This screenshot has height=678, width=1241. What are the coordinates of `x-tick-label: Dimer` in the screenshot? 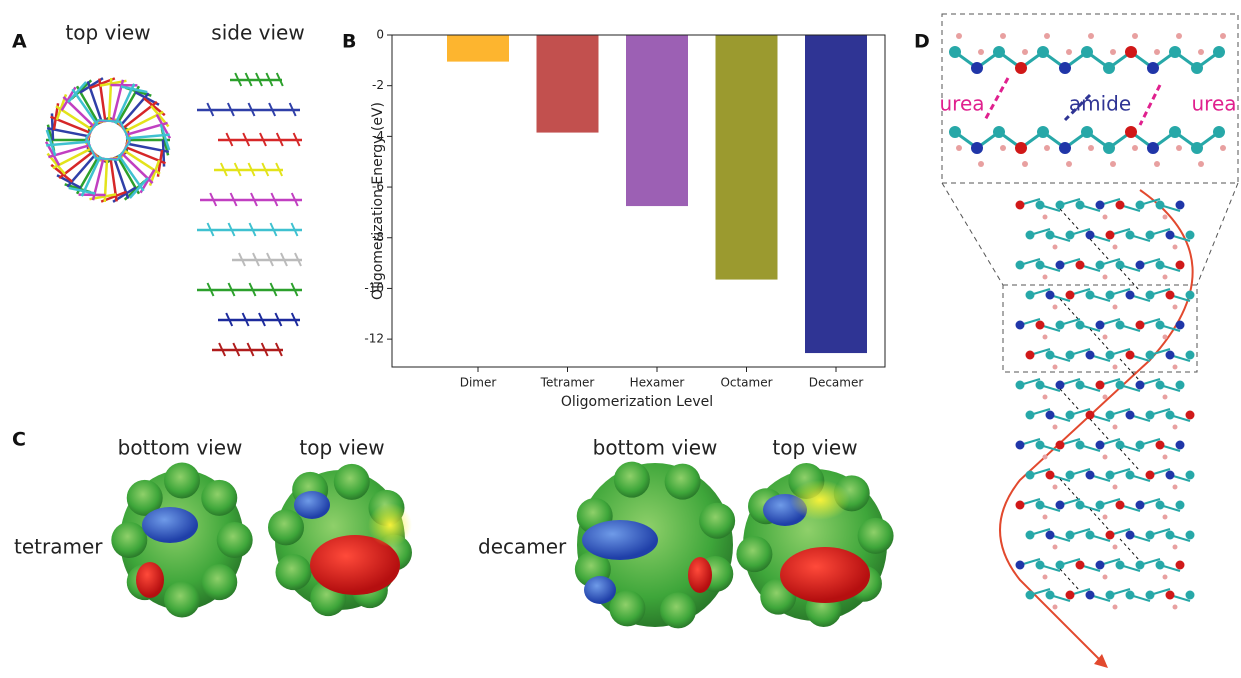 It's located at (478, 383).